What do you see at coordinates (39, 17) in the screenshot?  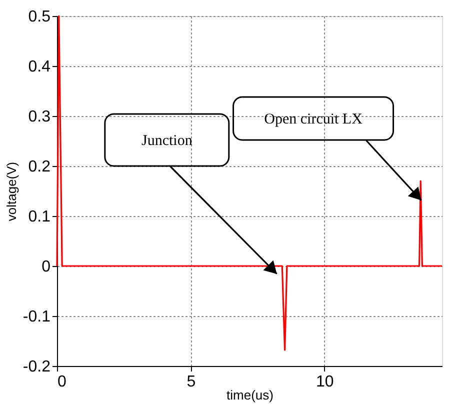 I see `y-tick-label: 0.5` at bounding box center [39, 17].